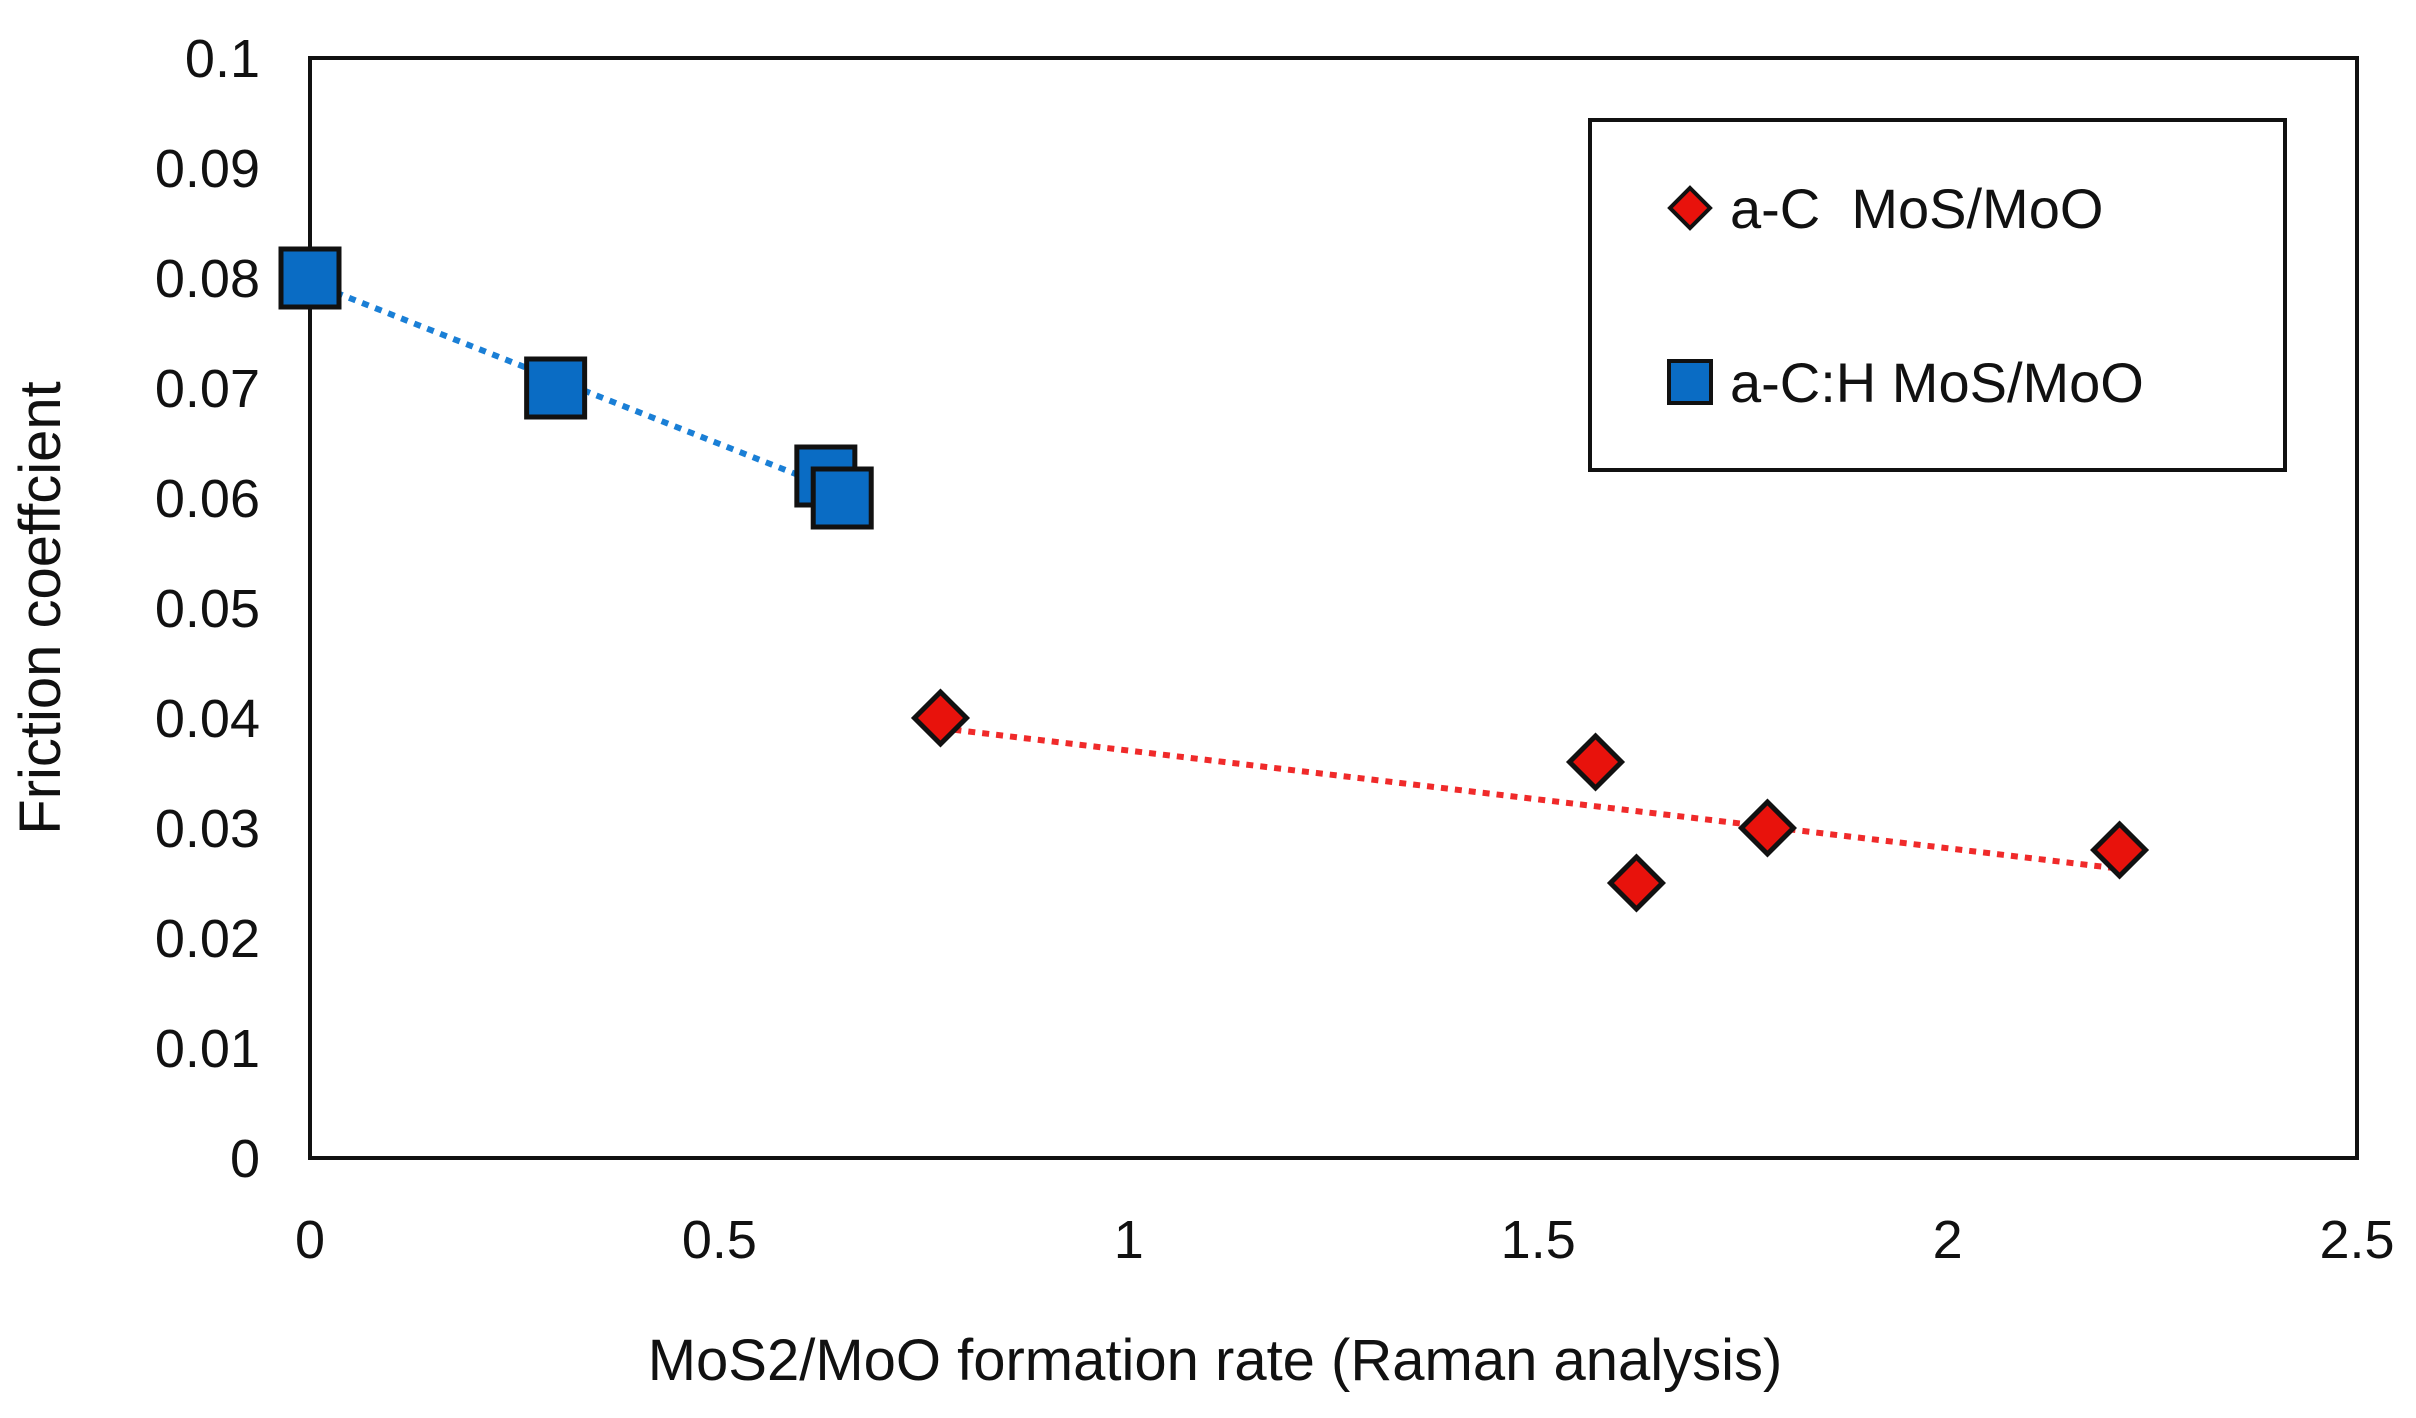 This screenshot has width=2416, height=1418. I want to click on y-tick-label: 0, so click(245, 1159).